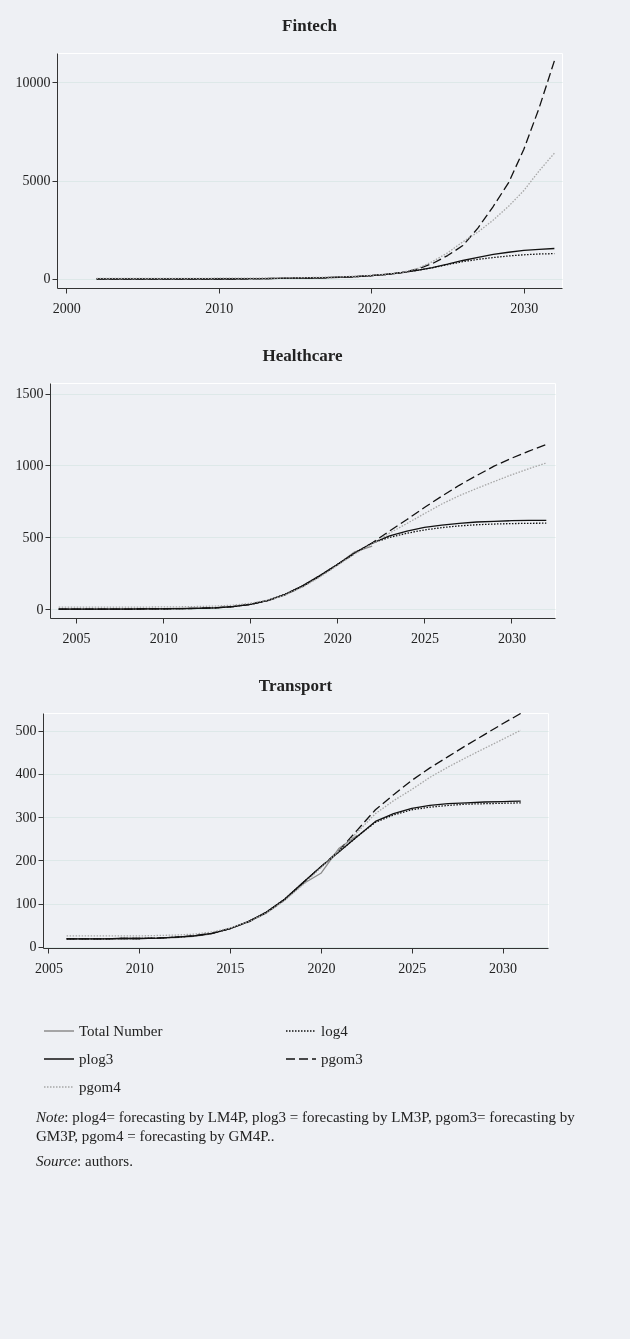  Describe the element at coordinates (96, 1059) in the screenshot. I see `legend-label: plog3` at that location.